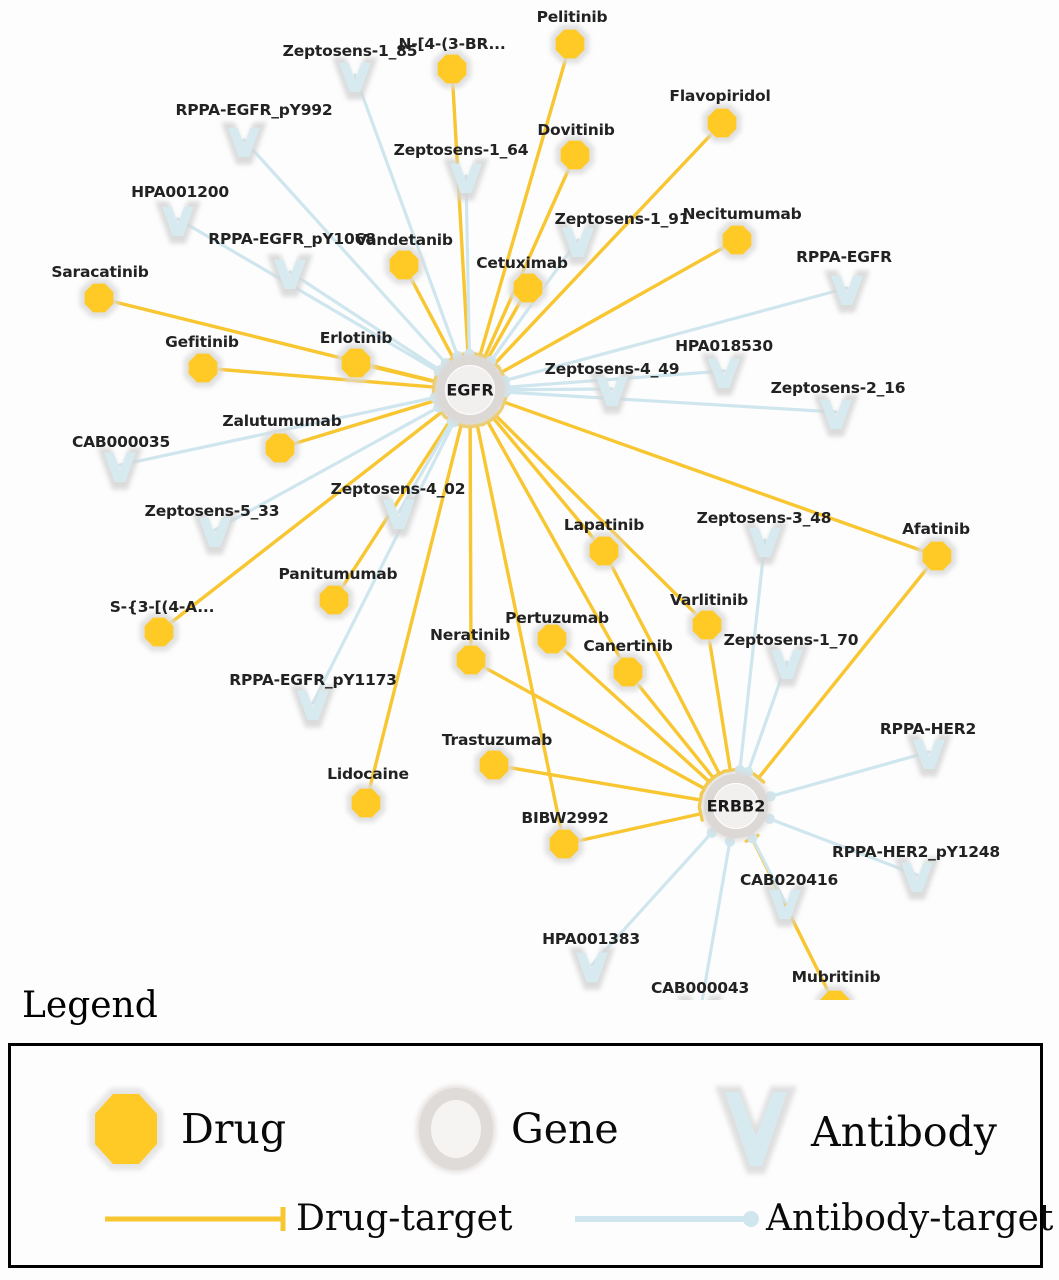 Image resolution: width=1059 pixels, height=1280 pixels. What do you see at coordinates (456, 1129) in the screenshot?
I see `gene-icon` at bounding box center [456, 1129].